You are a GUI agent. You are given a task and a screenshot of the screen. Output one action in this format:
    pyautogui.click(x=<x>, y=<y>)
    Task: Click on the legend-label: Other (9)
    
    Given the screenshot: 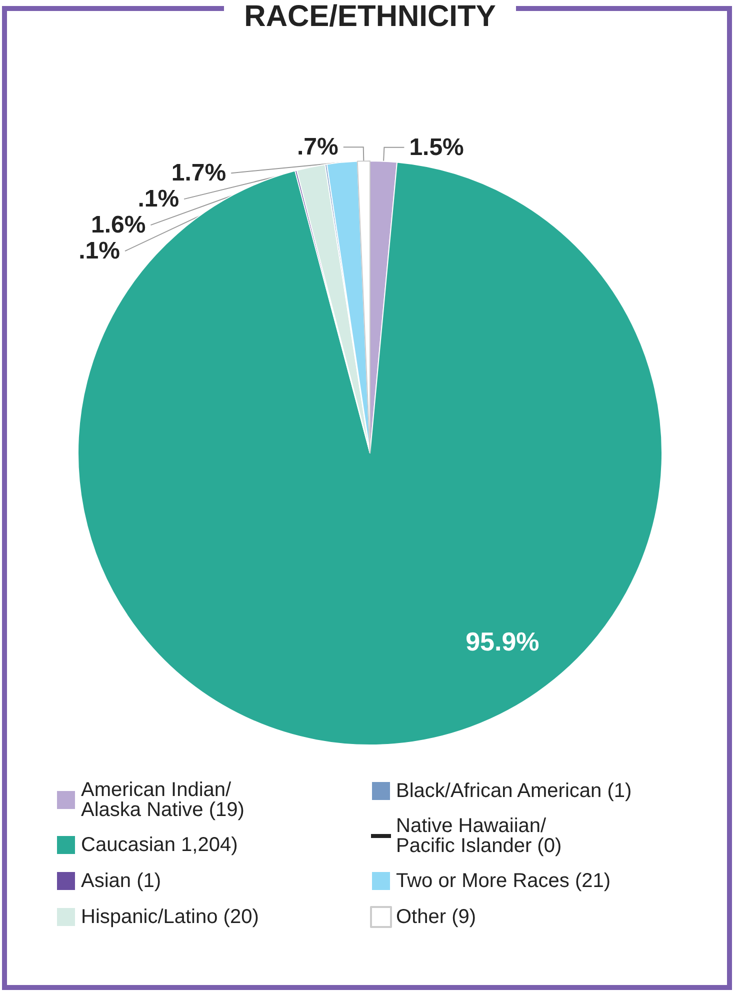 What is the action you would take?
    pyautogui.click(x=436, y=917)
    